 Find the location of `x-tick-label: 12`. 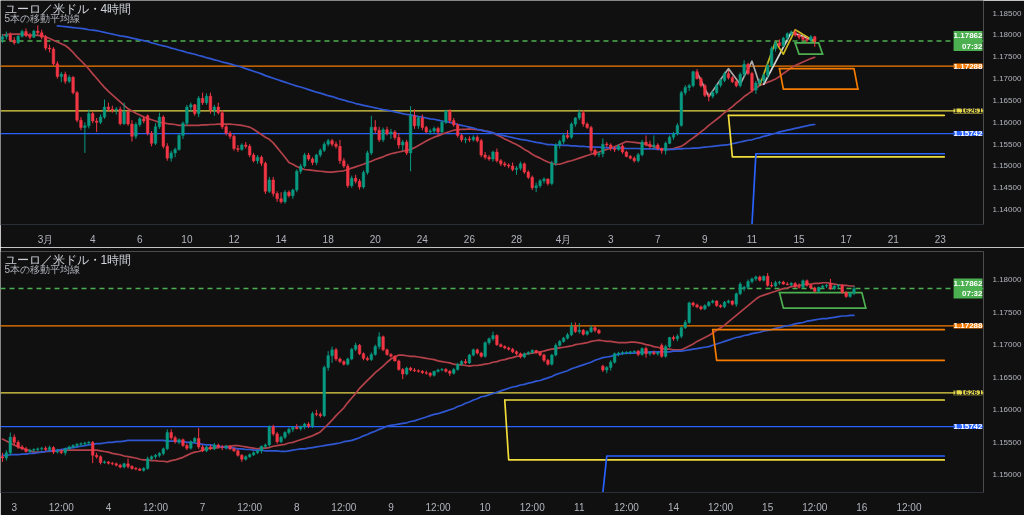

x-tick-label: 12 is located at coordinates (234, 239).